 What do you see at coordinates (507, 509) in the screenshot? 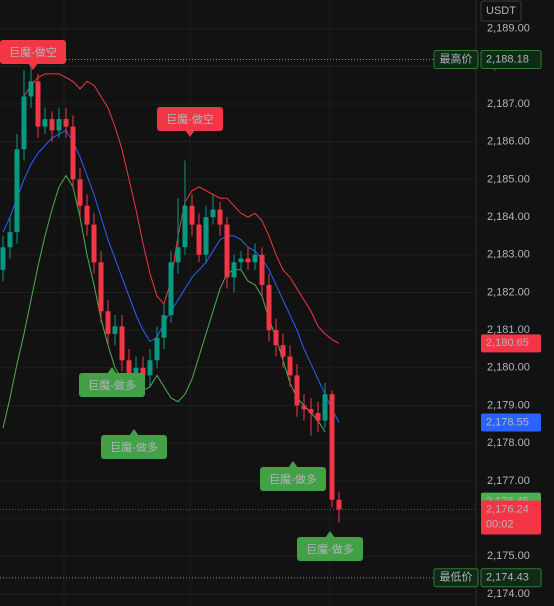
I see `current-price-label: 2,176.24` at bounding box center [507, 509].